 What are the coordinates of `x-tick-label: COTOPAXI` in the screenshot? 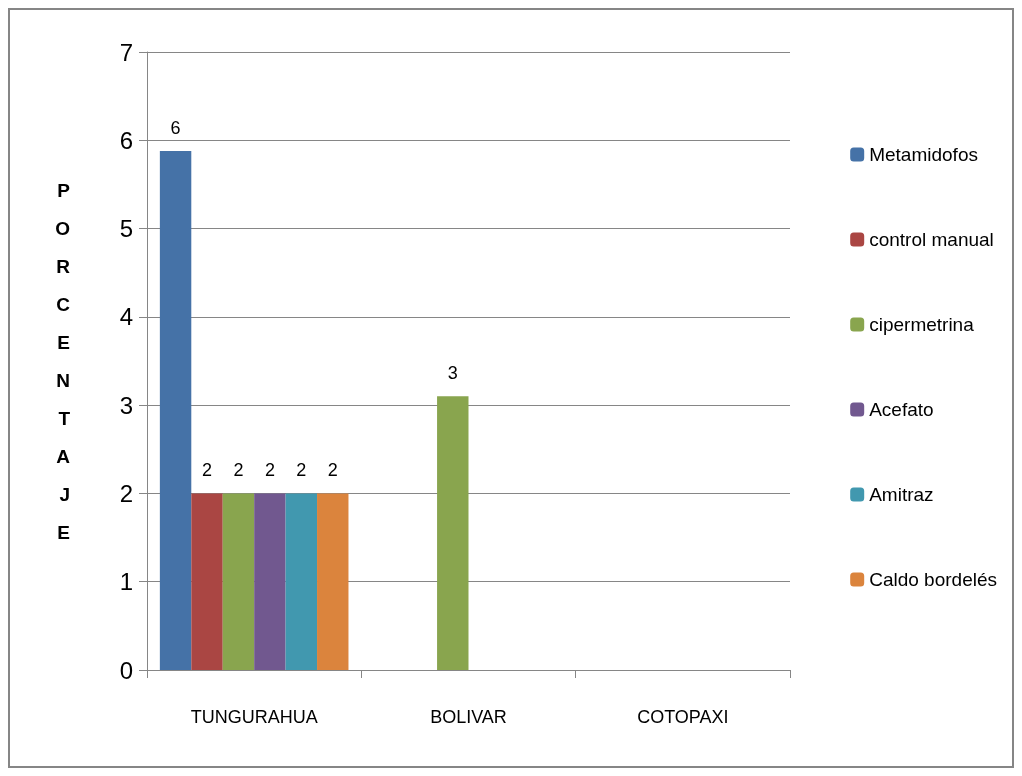 It's located at (683, 717).